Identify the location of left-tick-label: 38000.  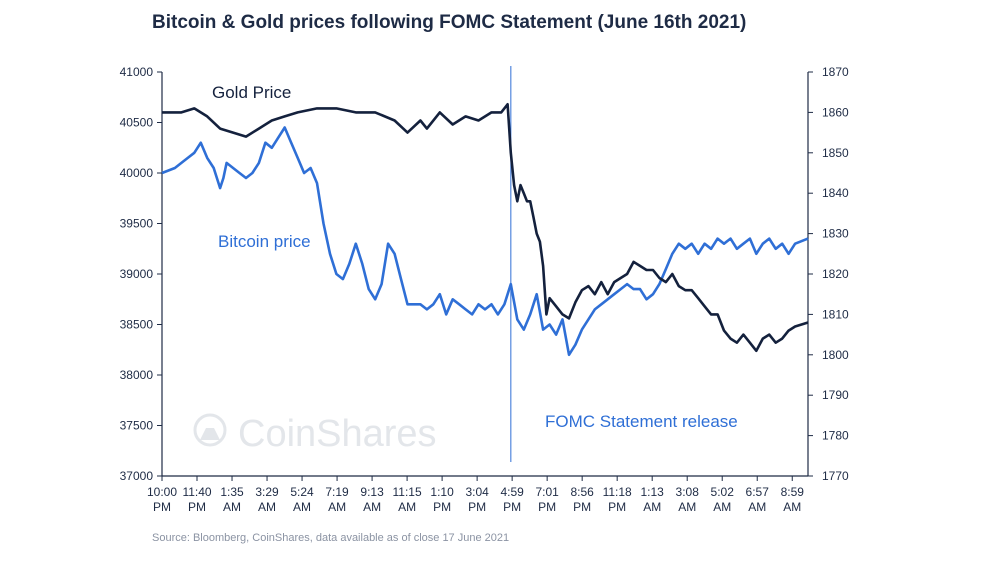
(137, 375).